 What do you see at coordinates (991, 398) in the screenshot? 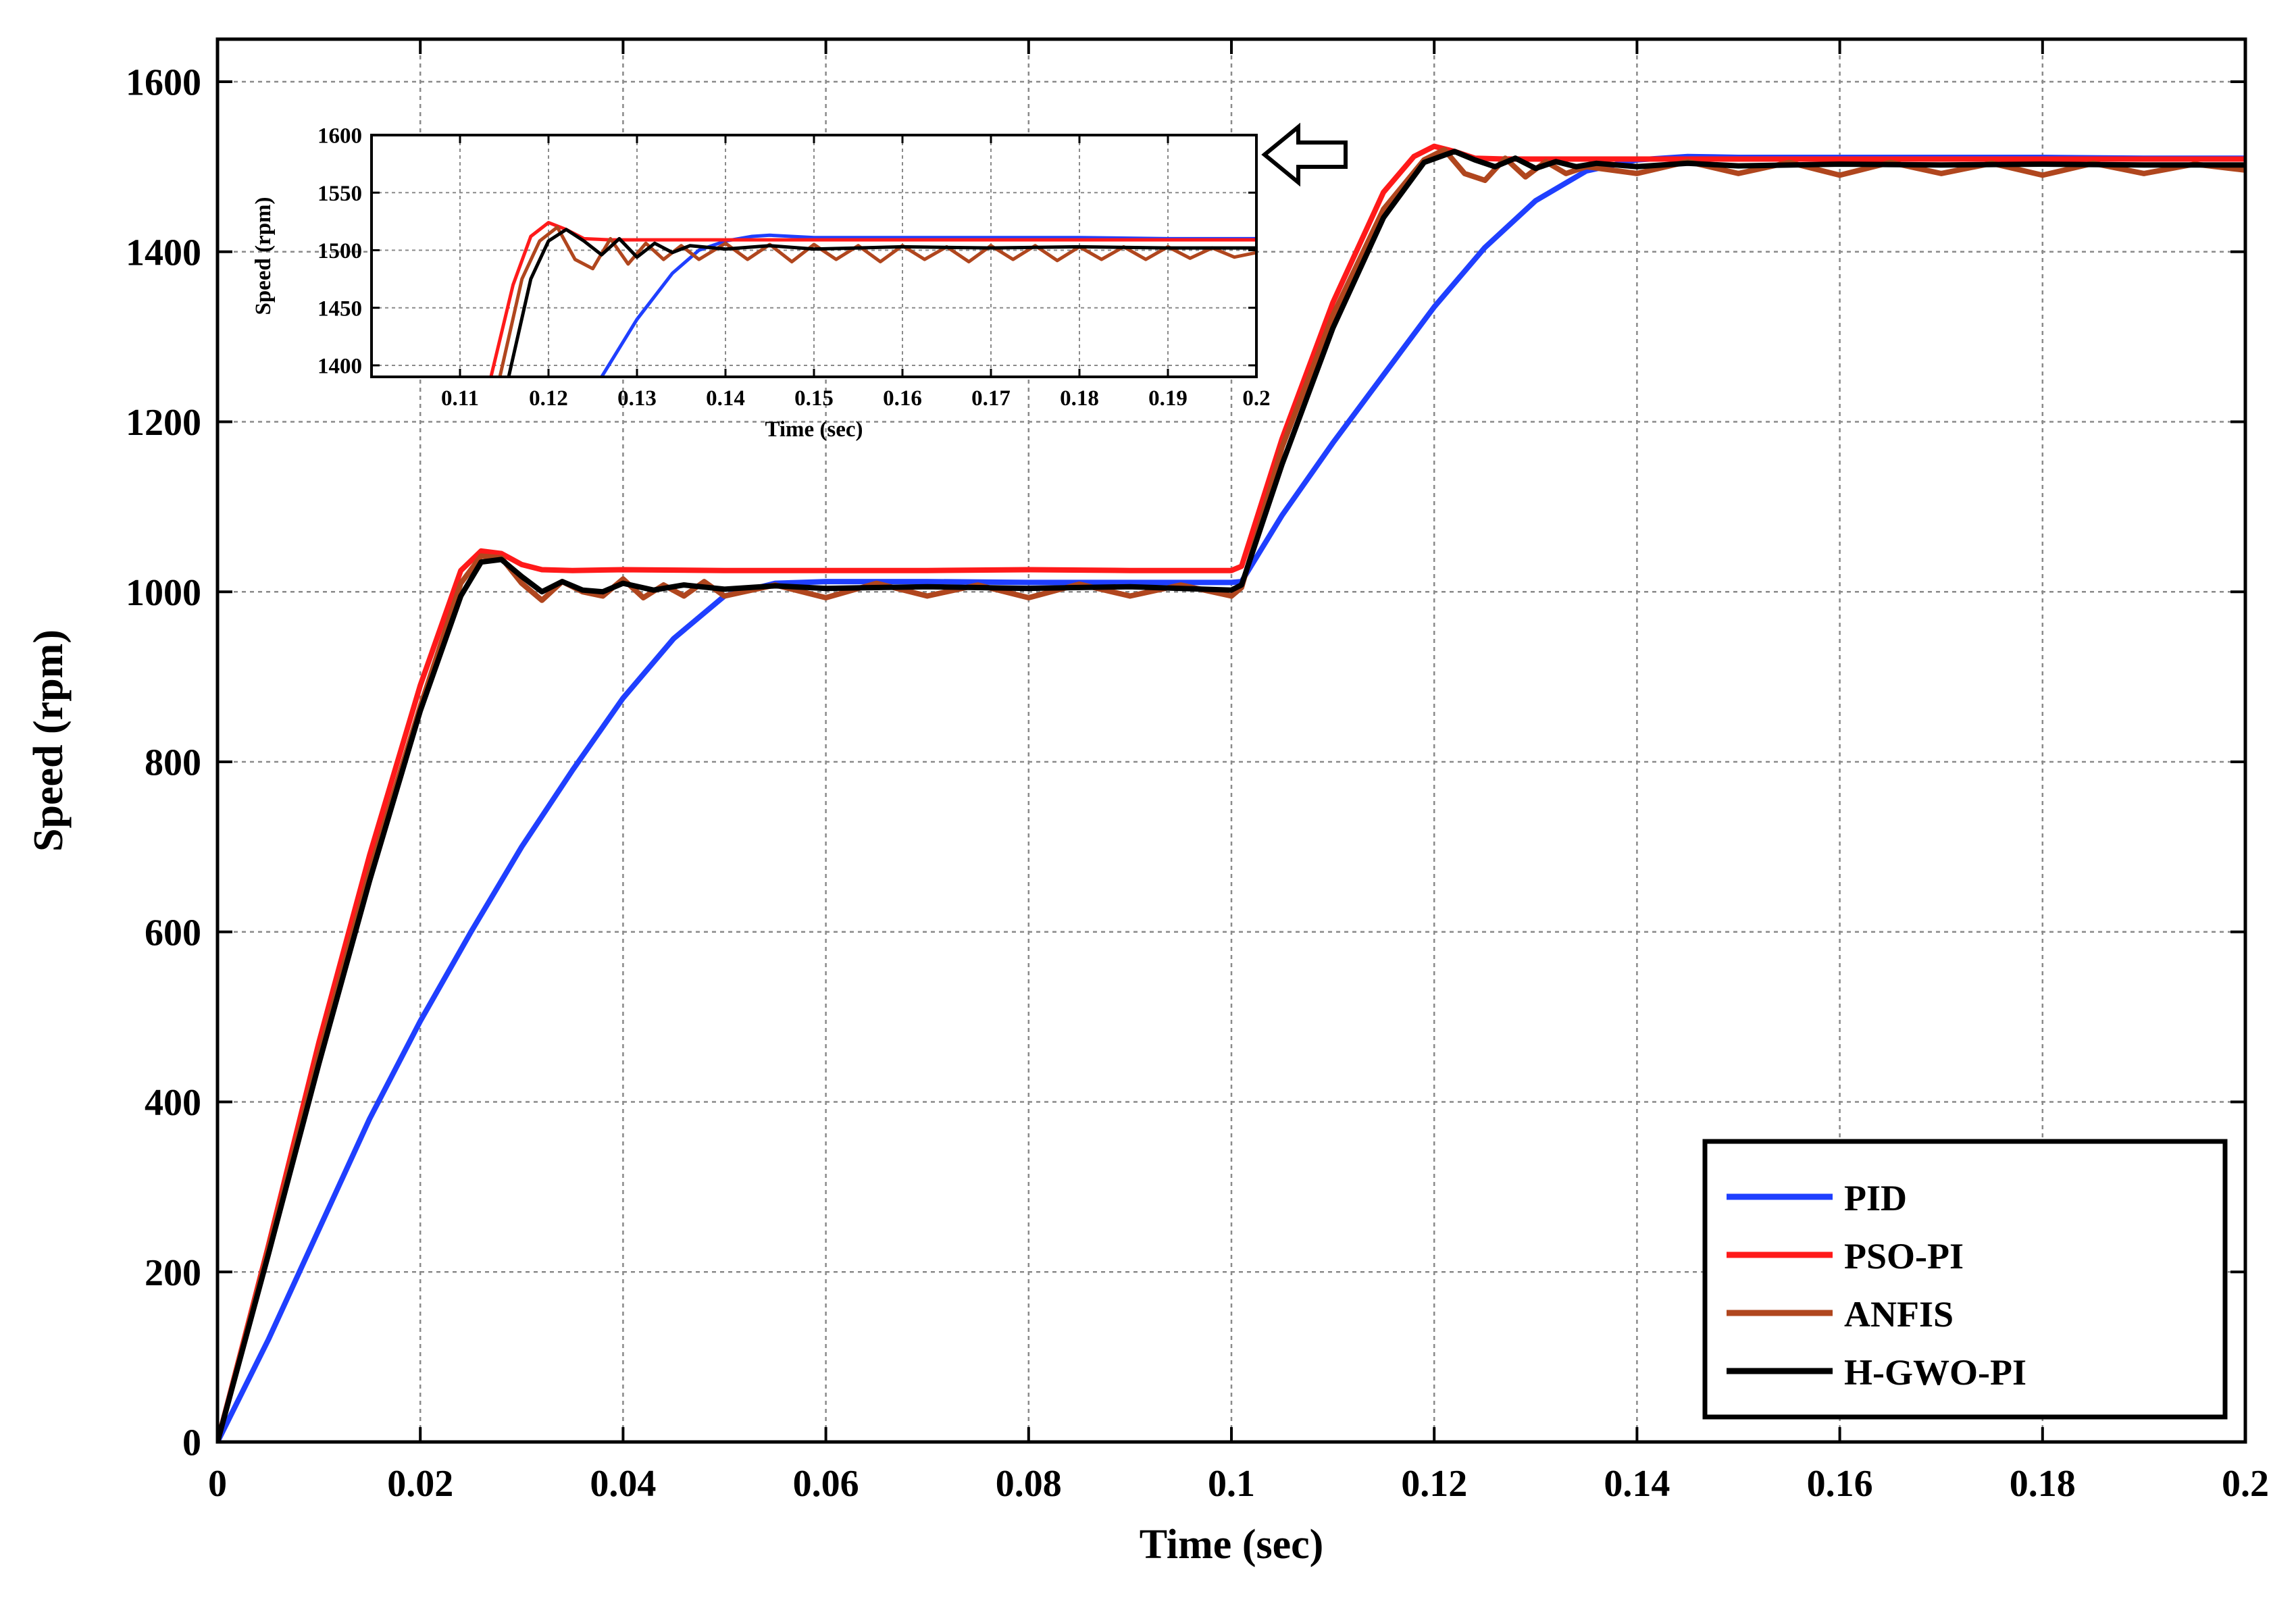
I see `x-tick-label: 0.17` at bounding box center [991, 398].